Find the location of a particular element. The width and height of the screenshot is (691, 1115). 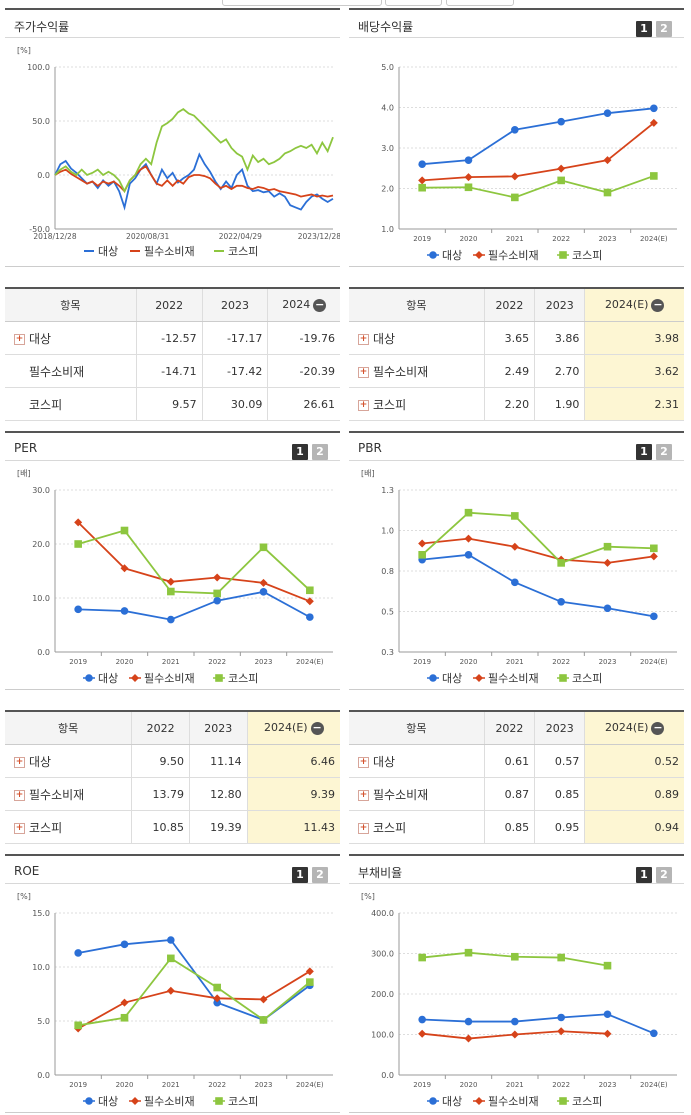

cell: 12.80 is located at coordinates (218, 794).